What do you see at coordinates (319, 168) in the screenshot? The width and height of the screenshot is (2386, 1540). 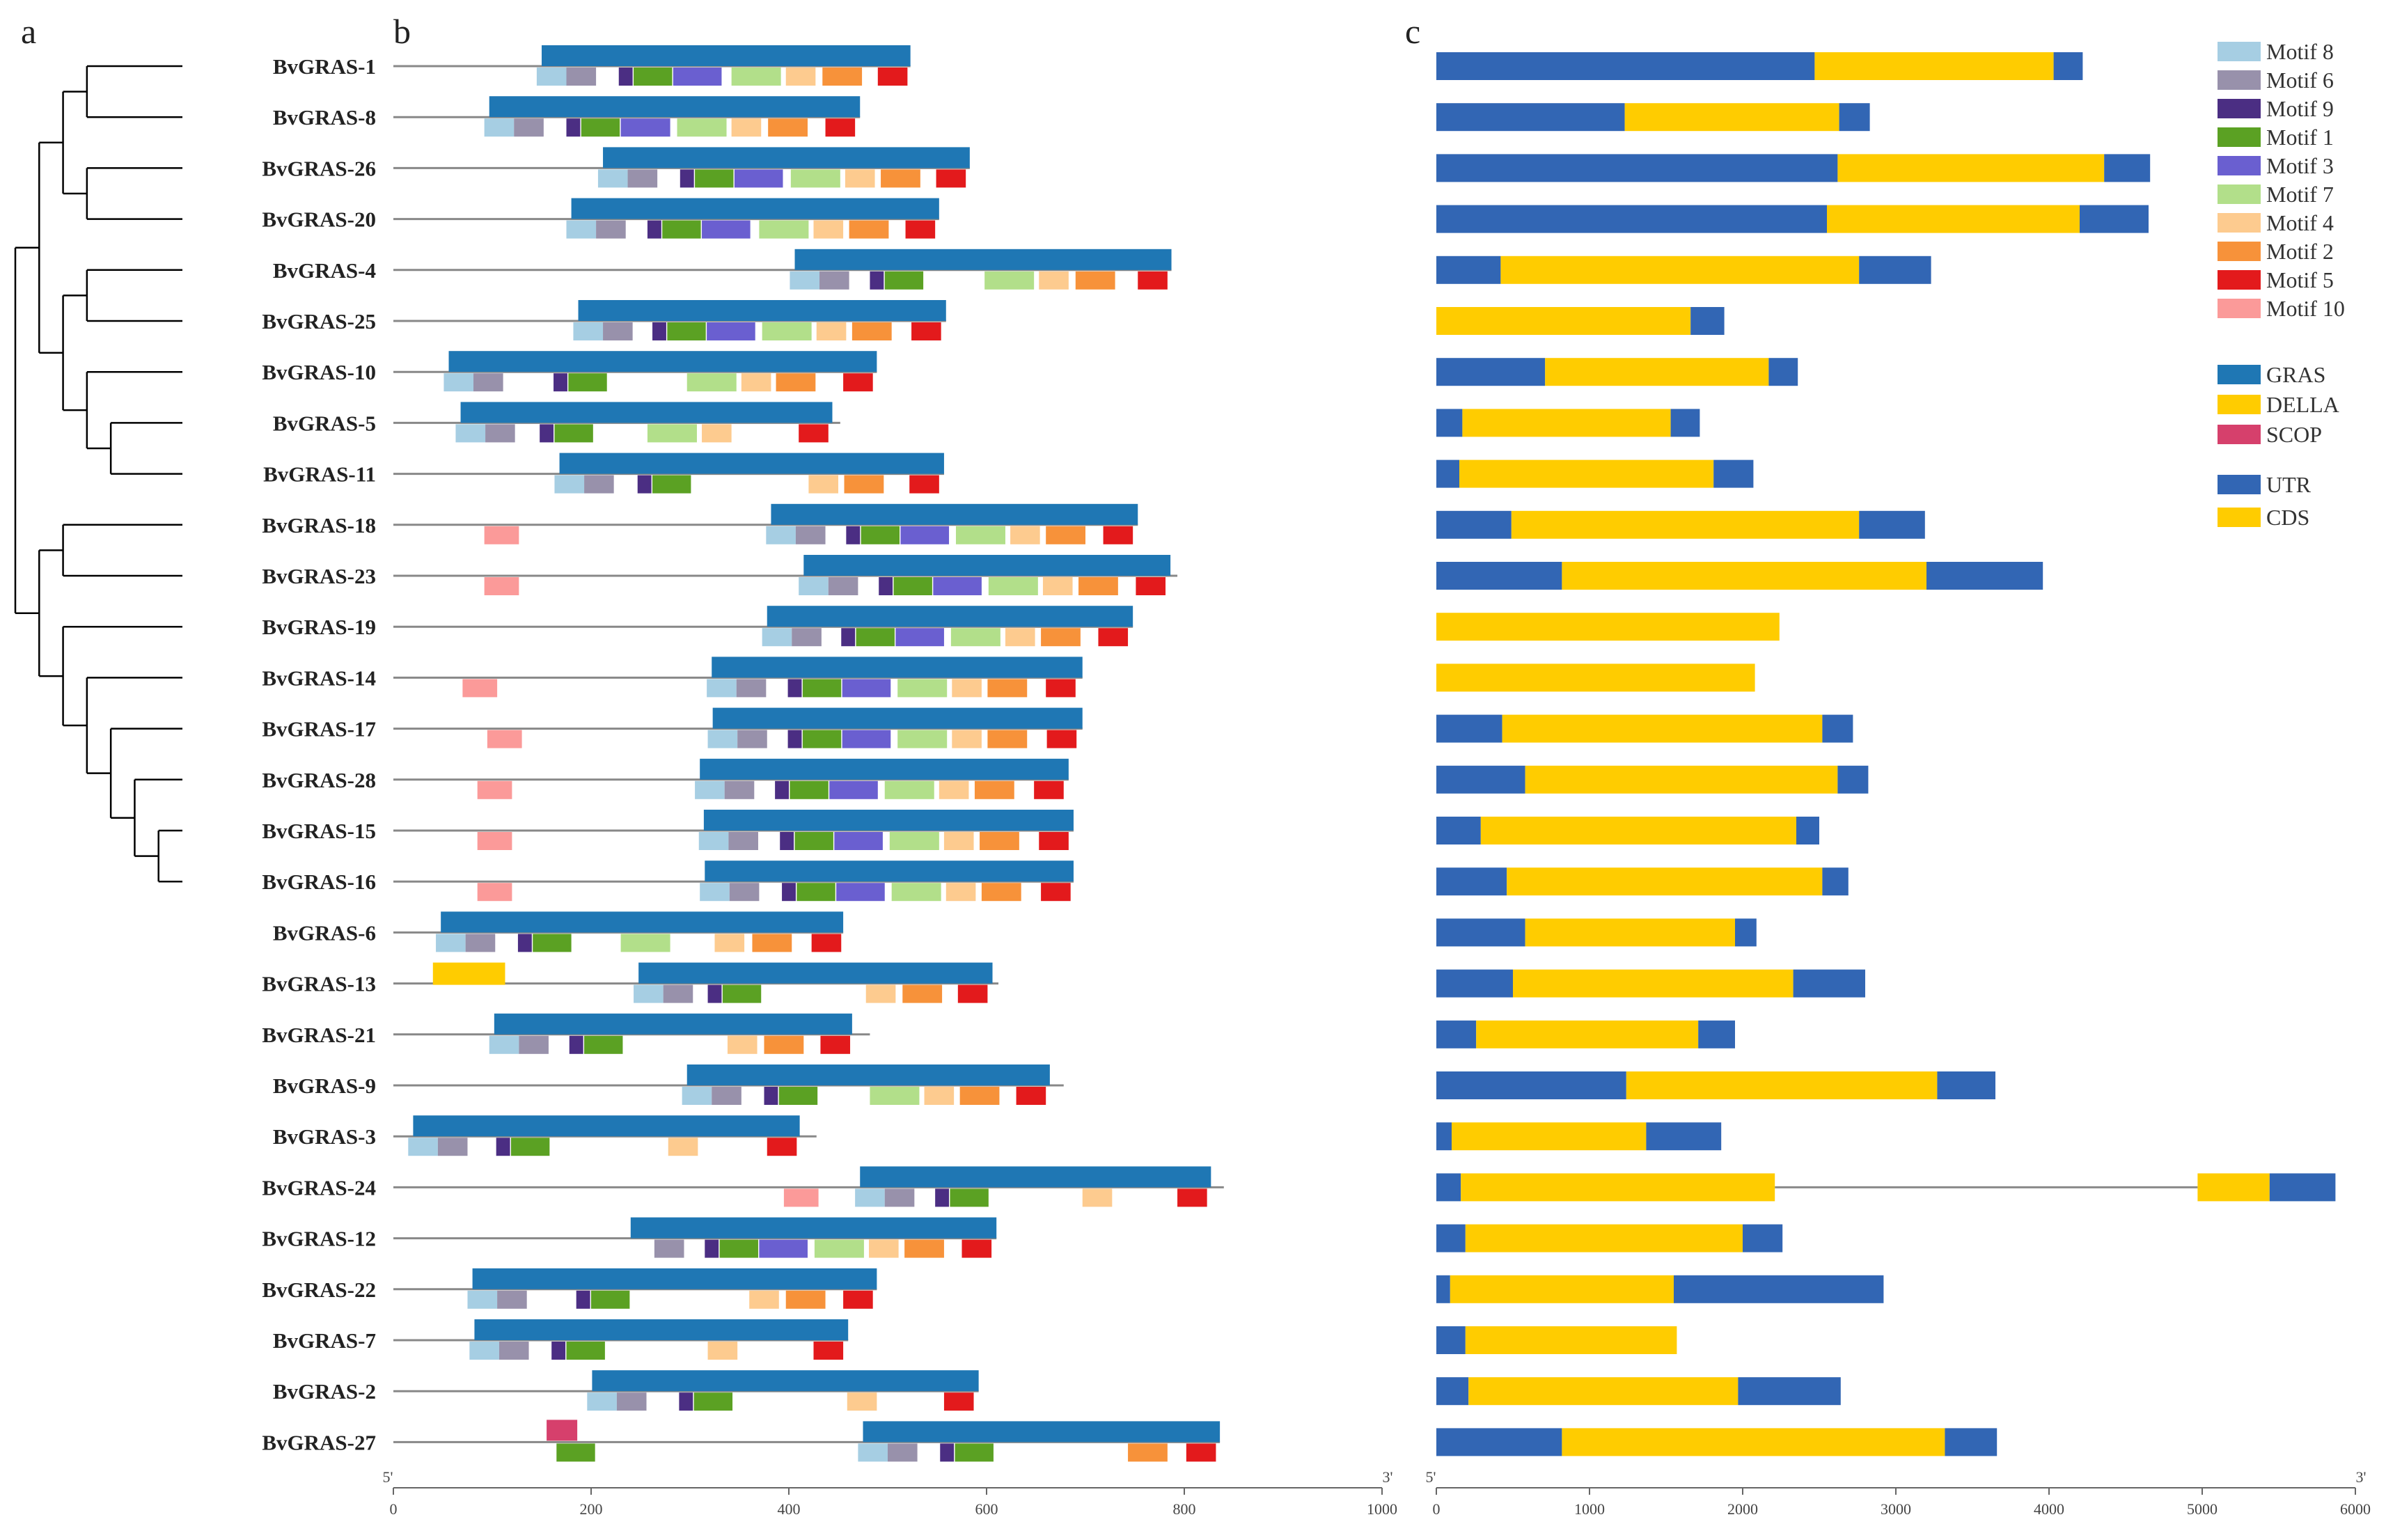 I see `gene-label: BvGRAS-26` at bounding box center [319, 168].